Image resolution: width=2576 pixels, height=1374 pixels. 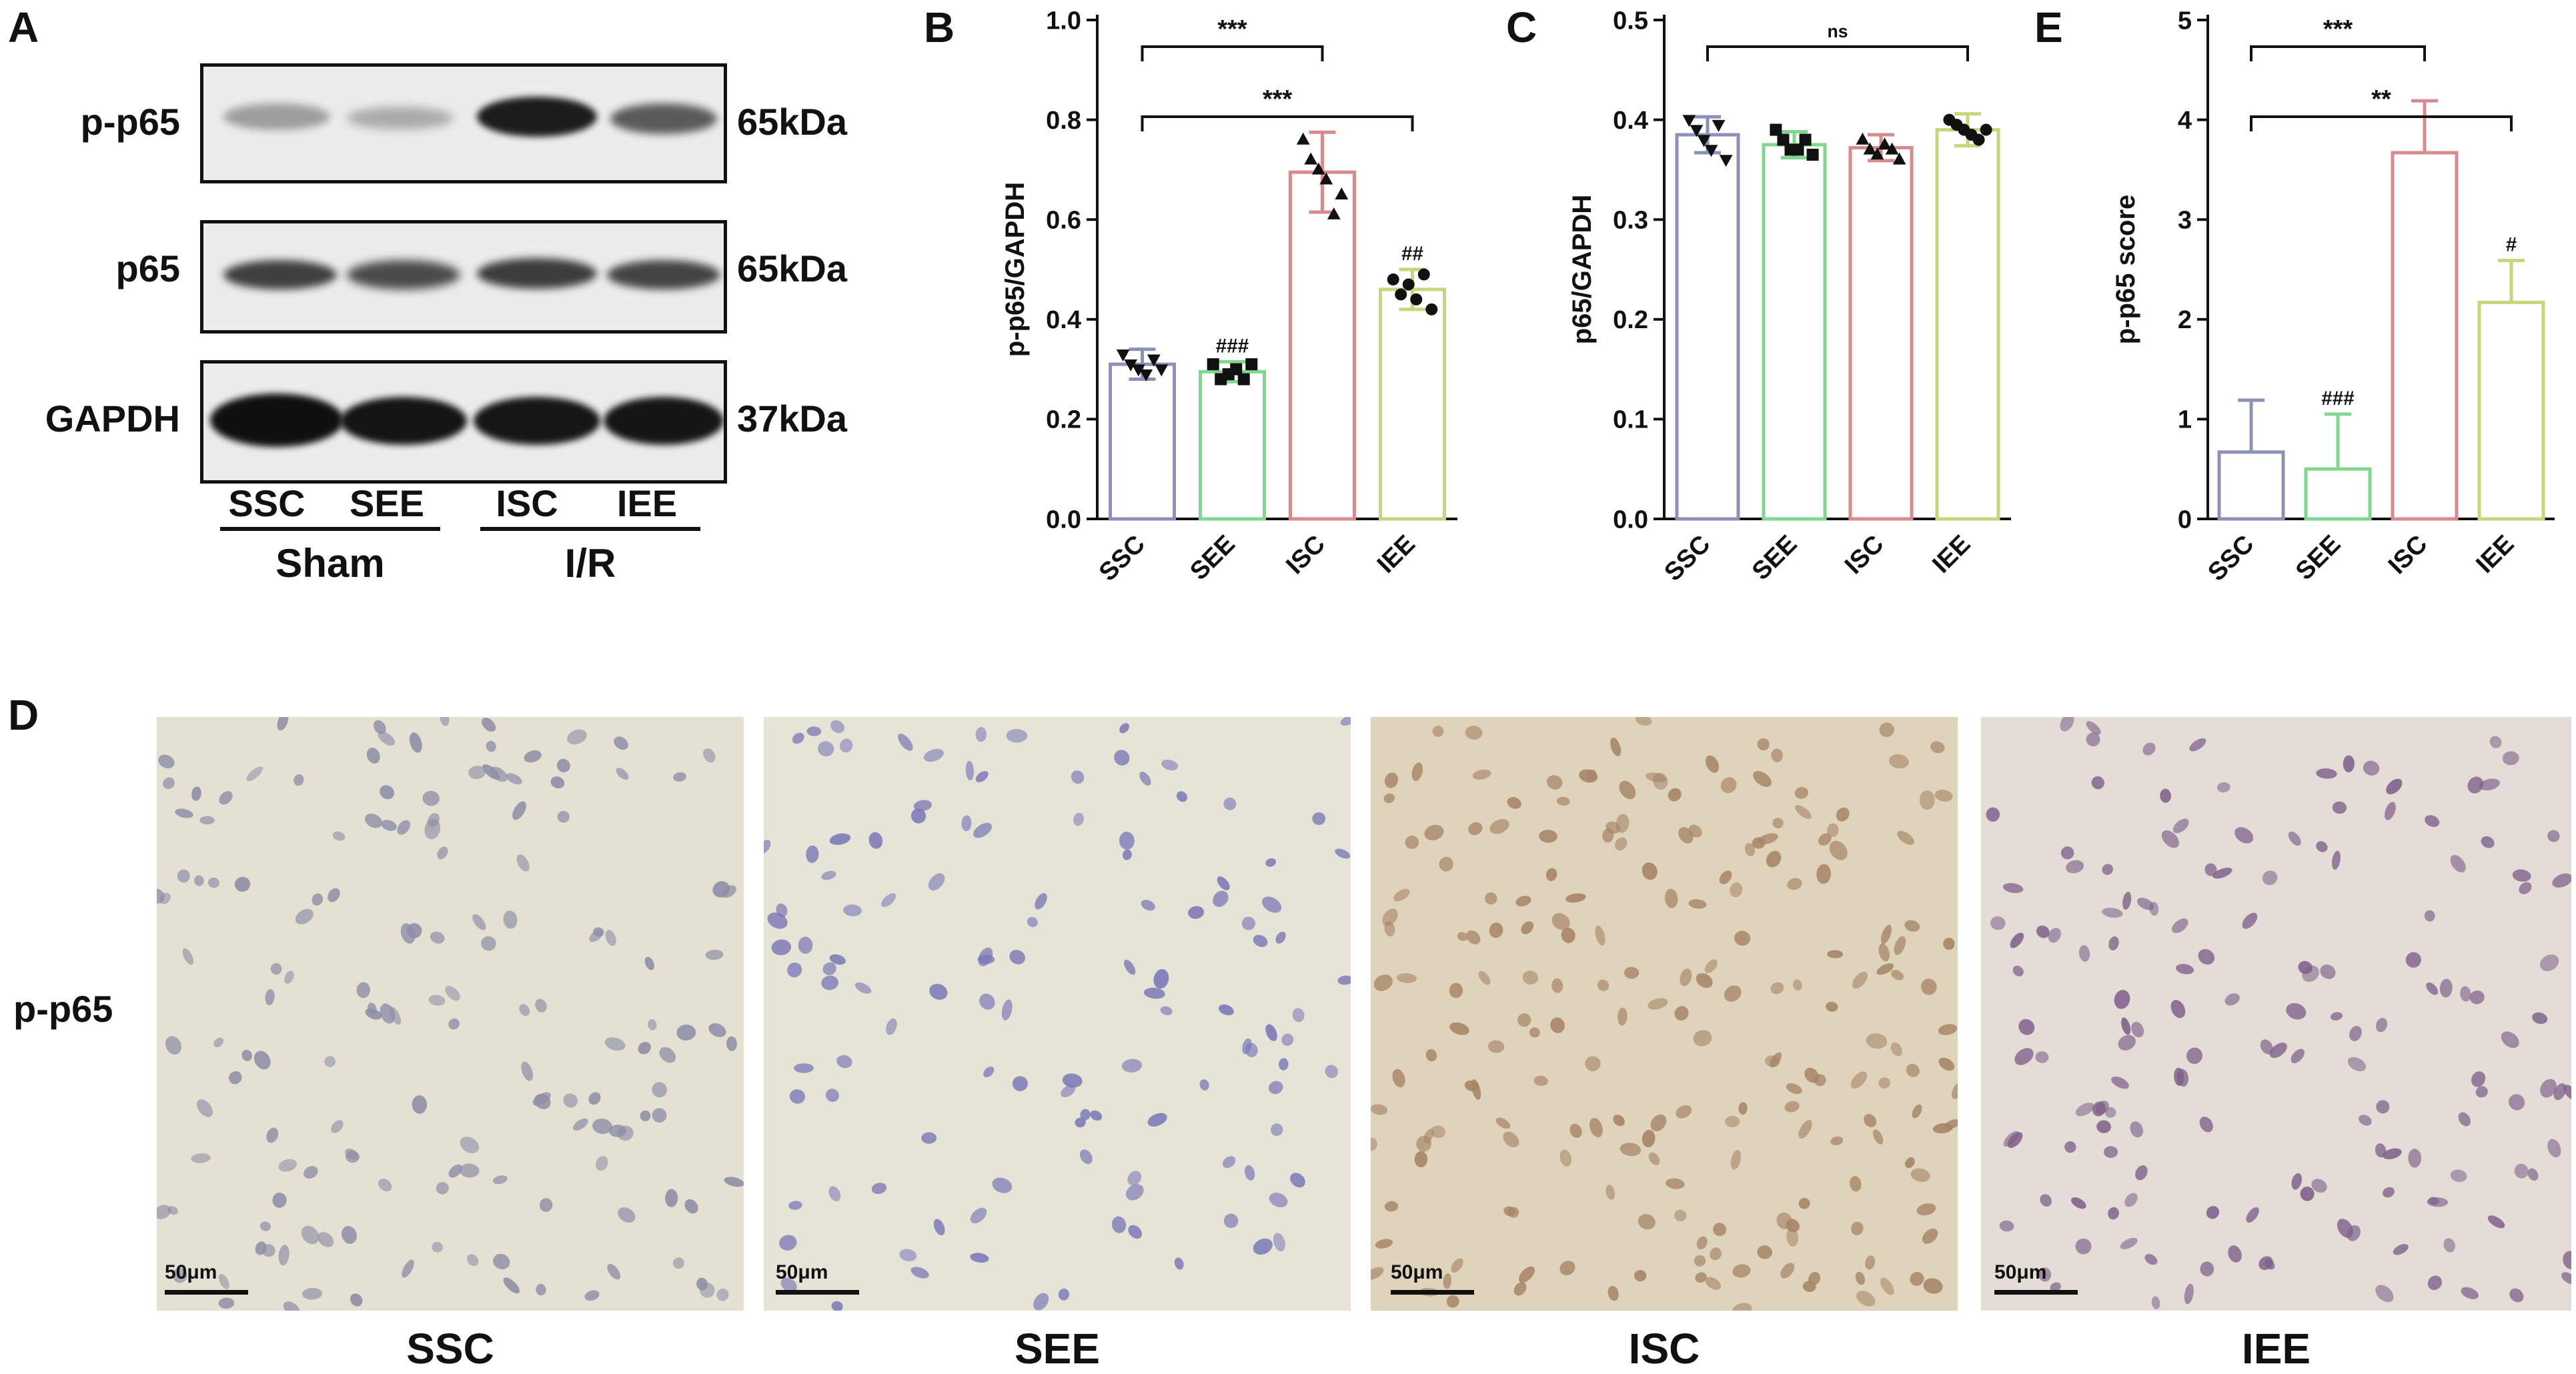 What do you see at coordinates (2185, 520) in the screenshot?
I see `y-tick-label: 0` at bounding box center [2185, 520].